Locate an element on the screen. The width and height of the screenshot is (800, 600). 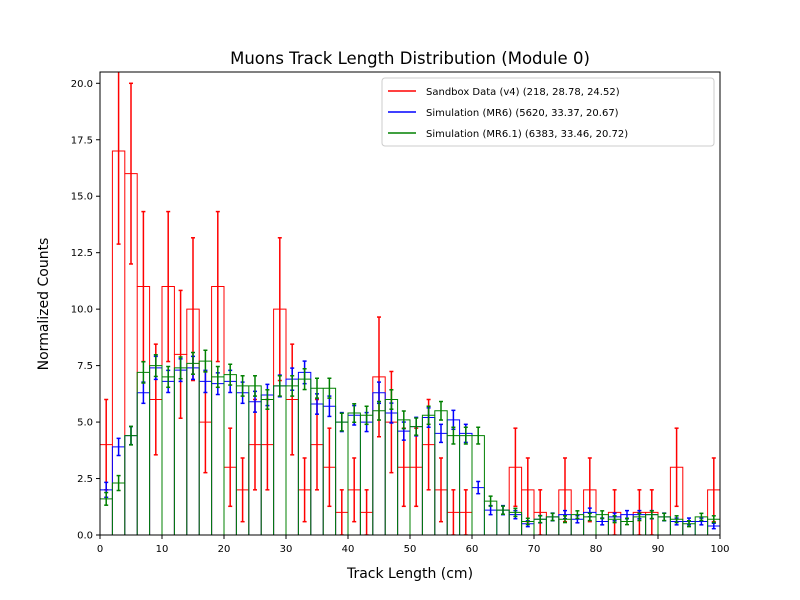
x-tick-label: 80 is located at coordinates (596, 549).